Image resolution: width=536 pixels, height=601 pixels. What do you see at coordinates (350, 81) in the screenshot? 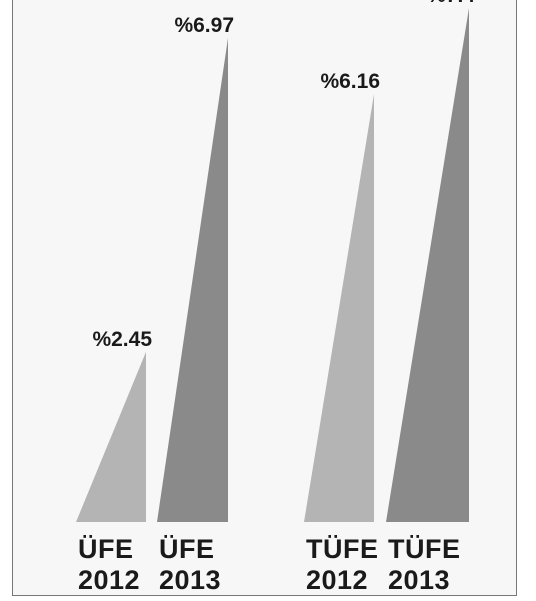
I see `value-label-tufe-2012: %6.16` at bounding box center [350, 81].